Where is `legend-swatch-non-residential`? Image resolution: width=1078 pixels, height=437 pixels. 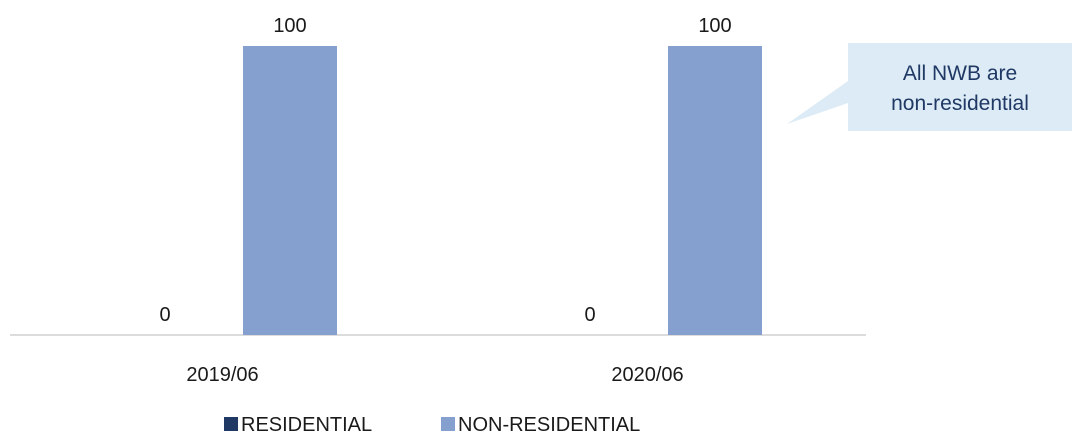
legend-swatch-non-residential is located at coordinates (448, 424).